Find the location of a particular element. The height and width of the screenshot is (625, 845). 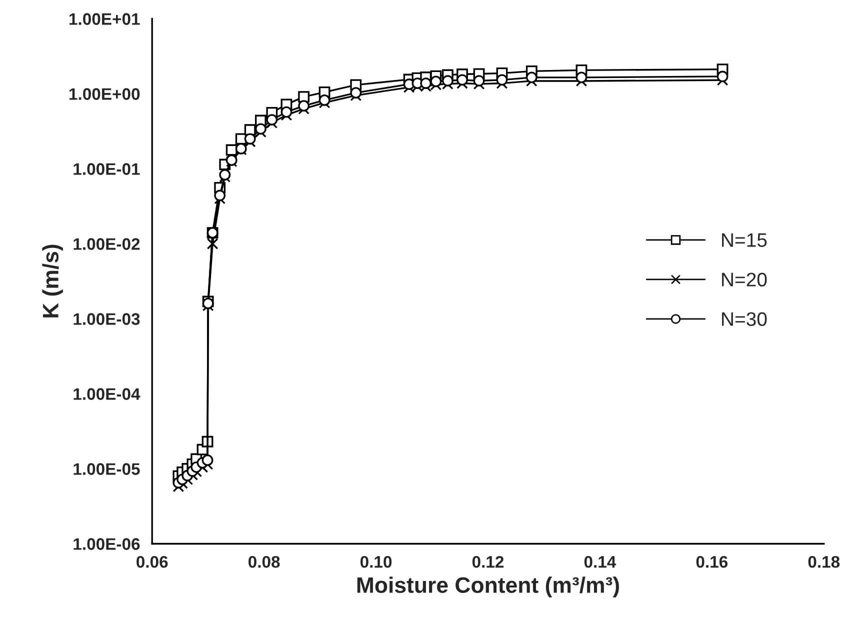

y-tick-label: 1.00E-03 is located at coordinates (107, 319).